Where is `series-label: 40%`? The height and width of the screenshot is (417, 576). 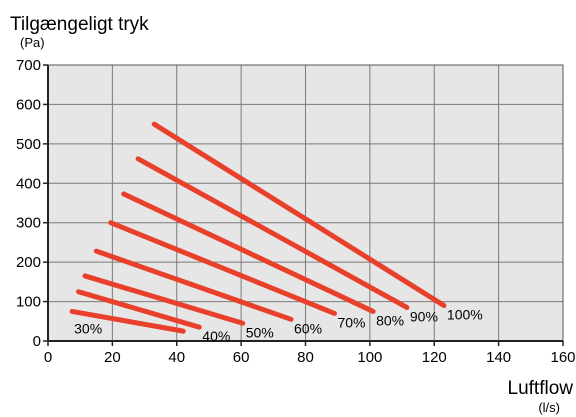
series-label: 40% is located at coordinates (216, 336).